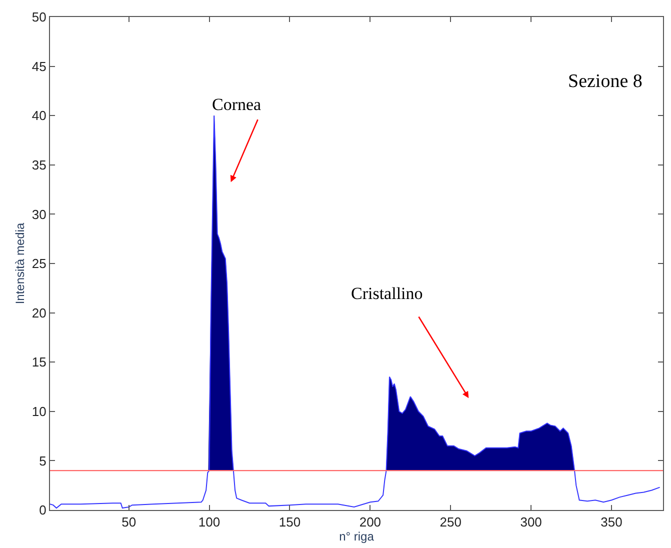  I want to click on y-tick-label: 35, so click(39, 164).